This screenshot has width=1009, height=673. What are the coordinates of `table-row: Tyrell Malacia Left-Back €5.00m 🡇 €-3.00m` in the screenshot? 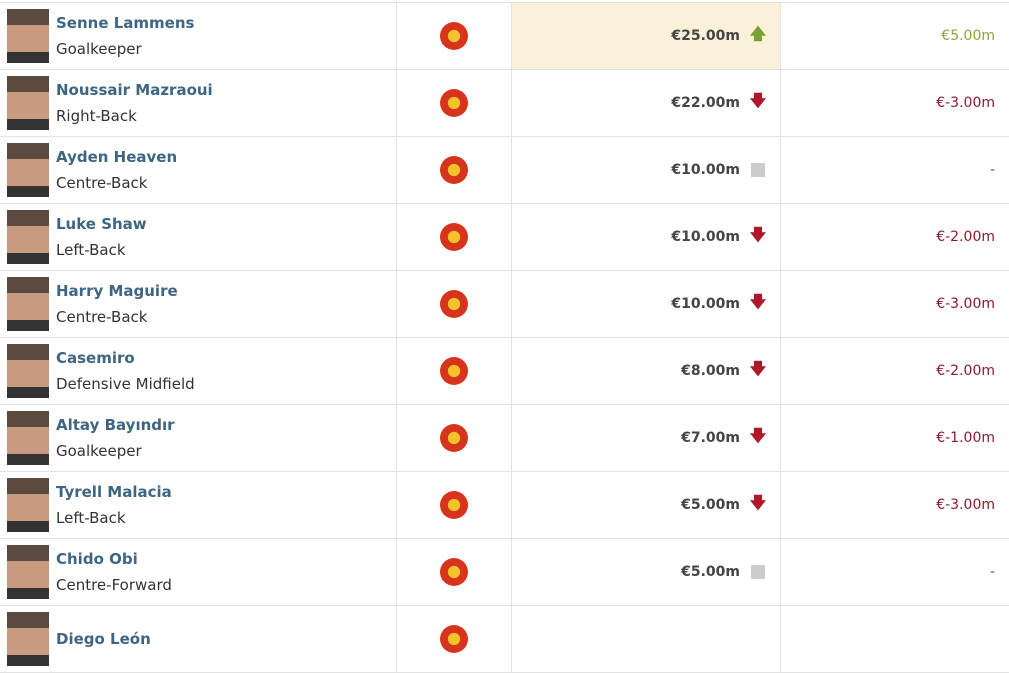 It's located at (504, 505).